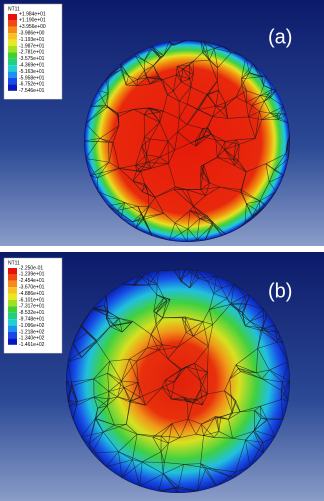 This screenshot has width=324, height=501. Describe the element at coordinates (32, 27) in the screenshot. I see `legend-value: +3.956e+00` at that location.